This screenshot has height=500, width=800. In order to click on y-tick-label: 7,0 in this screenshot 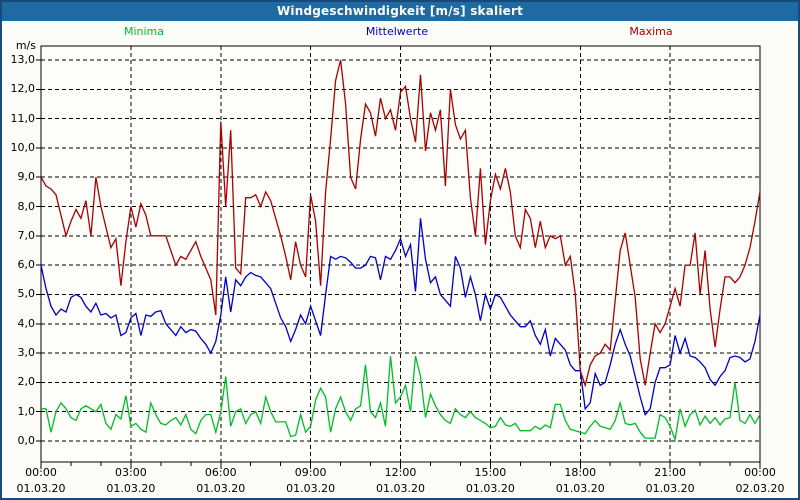, I will do `click(26, 235)`.